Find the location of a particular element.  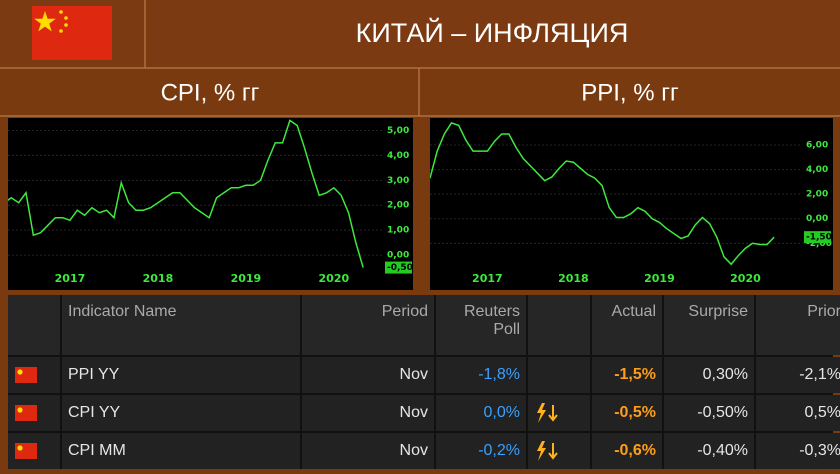

cell: -0,6% is located at coordinates (627, 451).